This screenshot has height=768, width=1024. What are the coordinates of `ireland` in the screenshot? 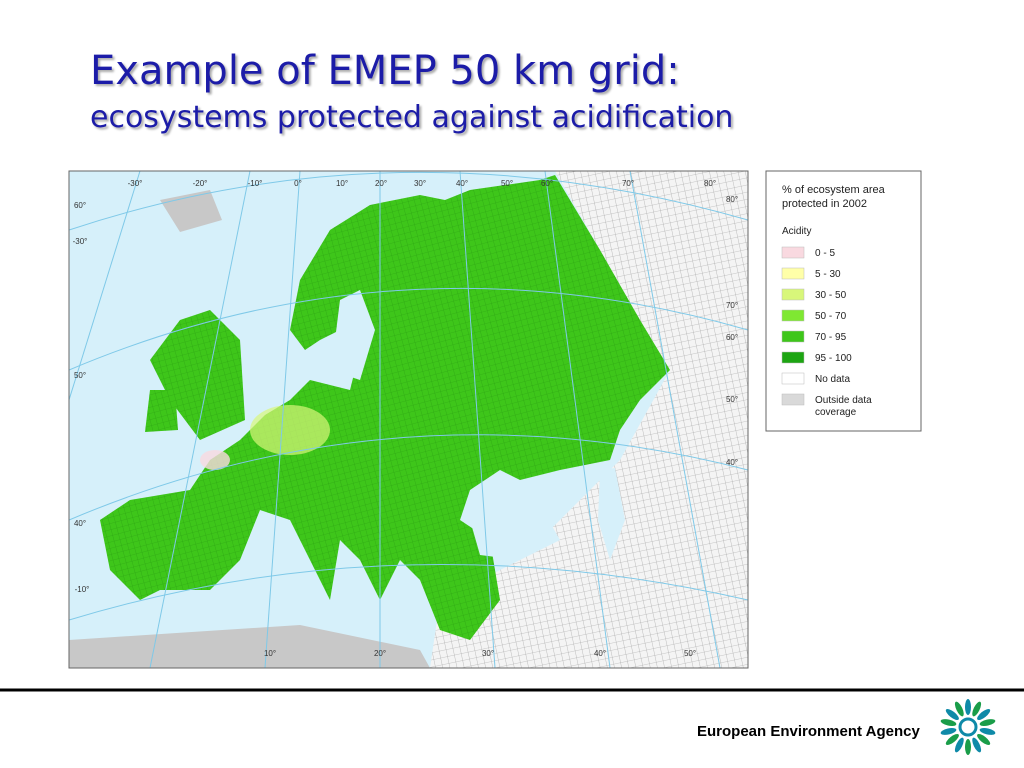 It's located at (161, 411).